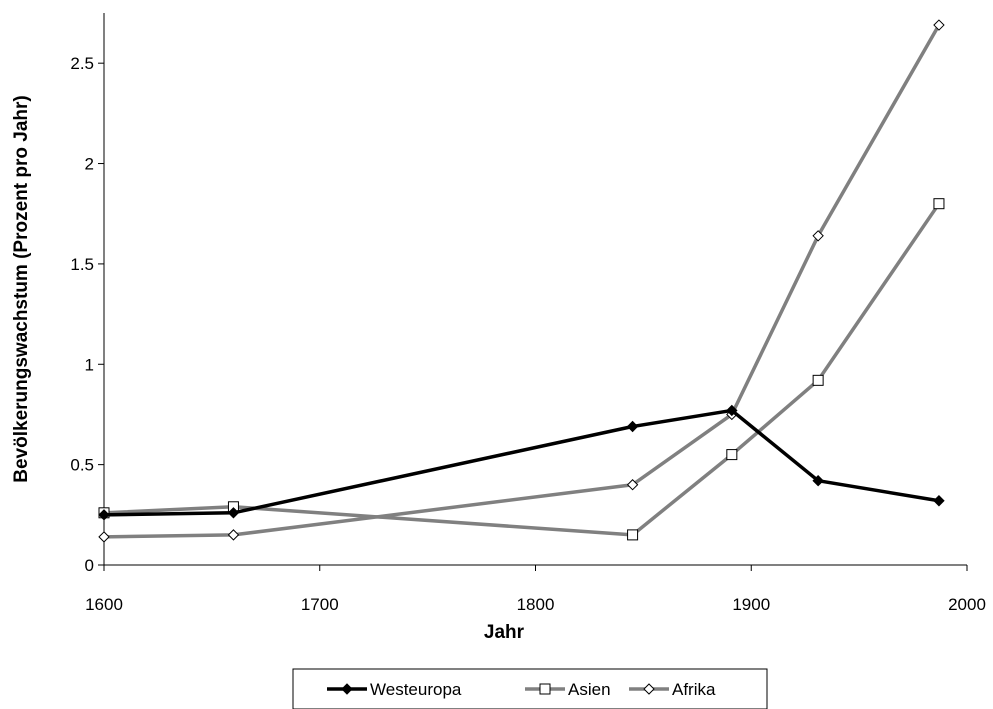 The image size is (993, 709). I want to click on y-tick-label: 2, so click(89, 164).